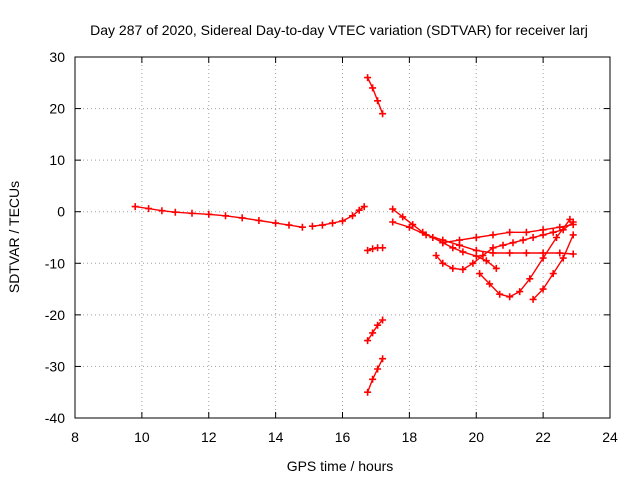 The image size is (640, 480). Describe the element at coordinates (14, 237) in the screenshot. I see `y-axis-label: SDTVAR / TECUs` at that location.